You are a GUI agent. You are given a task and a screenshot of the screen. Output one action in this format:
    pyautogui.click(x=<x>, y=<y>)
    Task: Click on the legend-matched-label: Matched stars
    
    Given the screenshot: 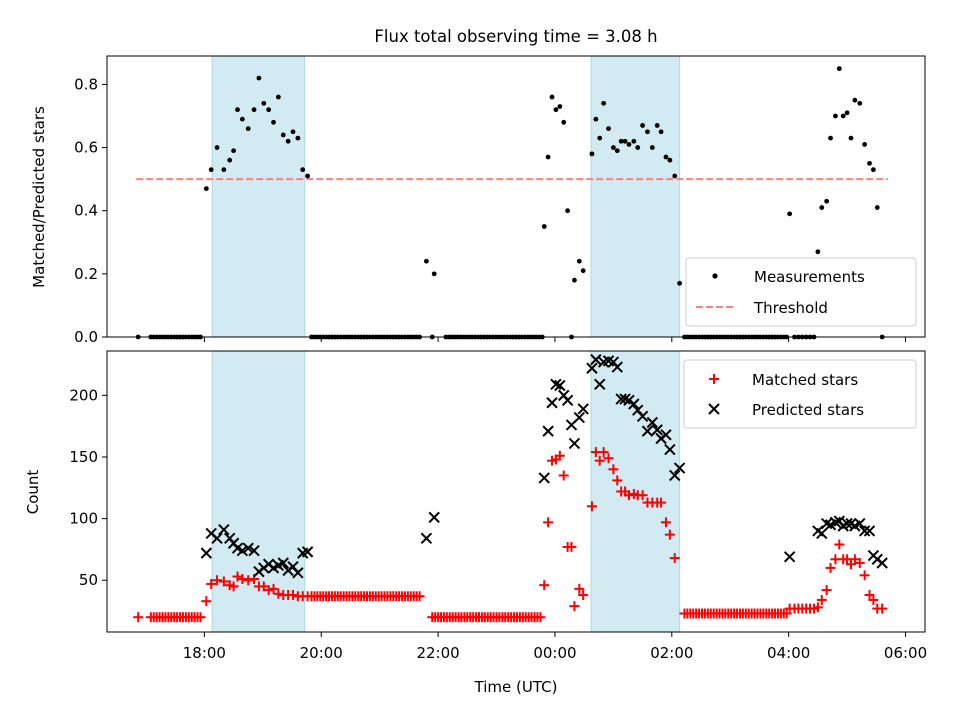 What is the action you would take?
    pyautogui.click(x=805, y=380)
    